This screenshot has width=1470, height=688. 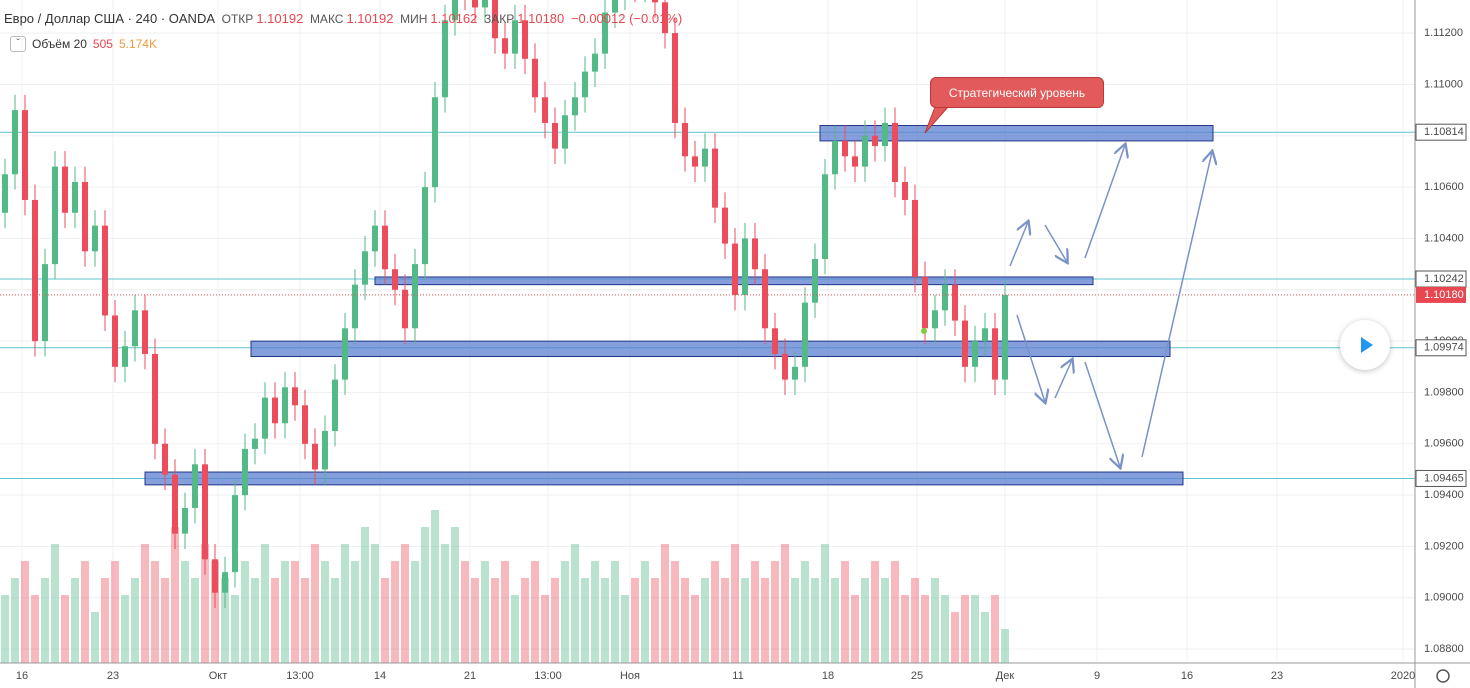 I want to click on x-tick-label: 18, so click(x=828, y=676).